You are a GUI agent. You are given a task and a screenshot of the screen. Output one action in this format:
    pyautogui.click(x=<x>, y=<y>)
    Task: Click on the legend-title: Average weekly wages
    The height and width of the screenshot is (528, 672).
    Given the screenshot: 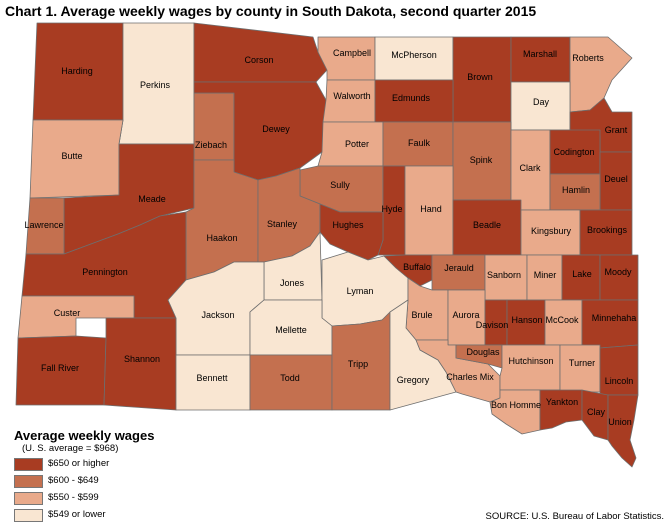 What is the action you would take?
    pyautogui.click(x=84, y=435)
    